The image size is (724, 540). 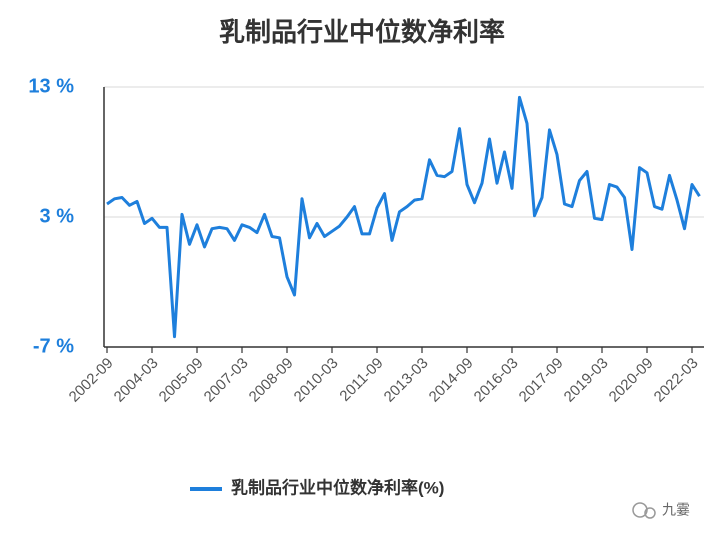 What do you see at coordinates (676, 380) in the screenshot?
I see `x-tick-label: 2022-03` at bounding box center [676, 380].